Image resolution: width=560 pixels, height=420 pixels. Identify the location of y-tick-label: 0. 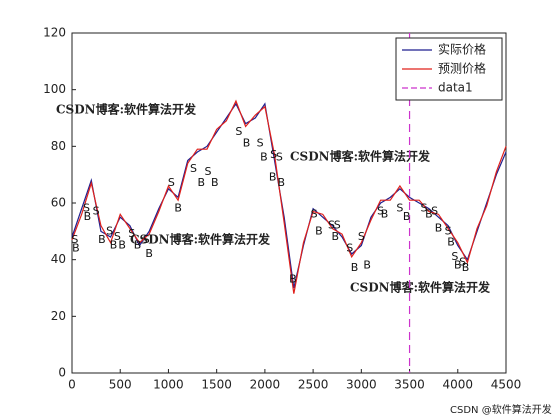
(62, 373).